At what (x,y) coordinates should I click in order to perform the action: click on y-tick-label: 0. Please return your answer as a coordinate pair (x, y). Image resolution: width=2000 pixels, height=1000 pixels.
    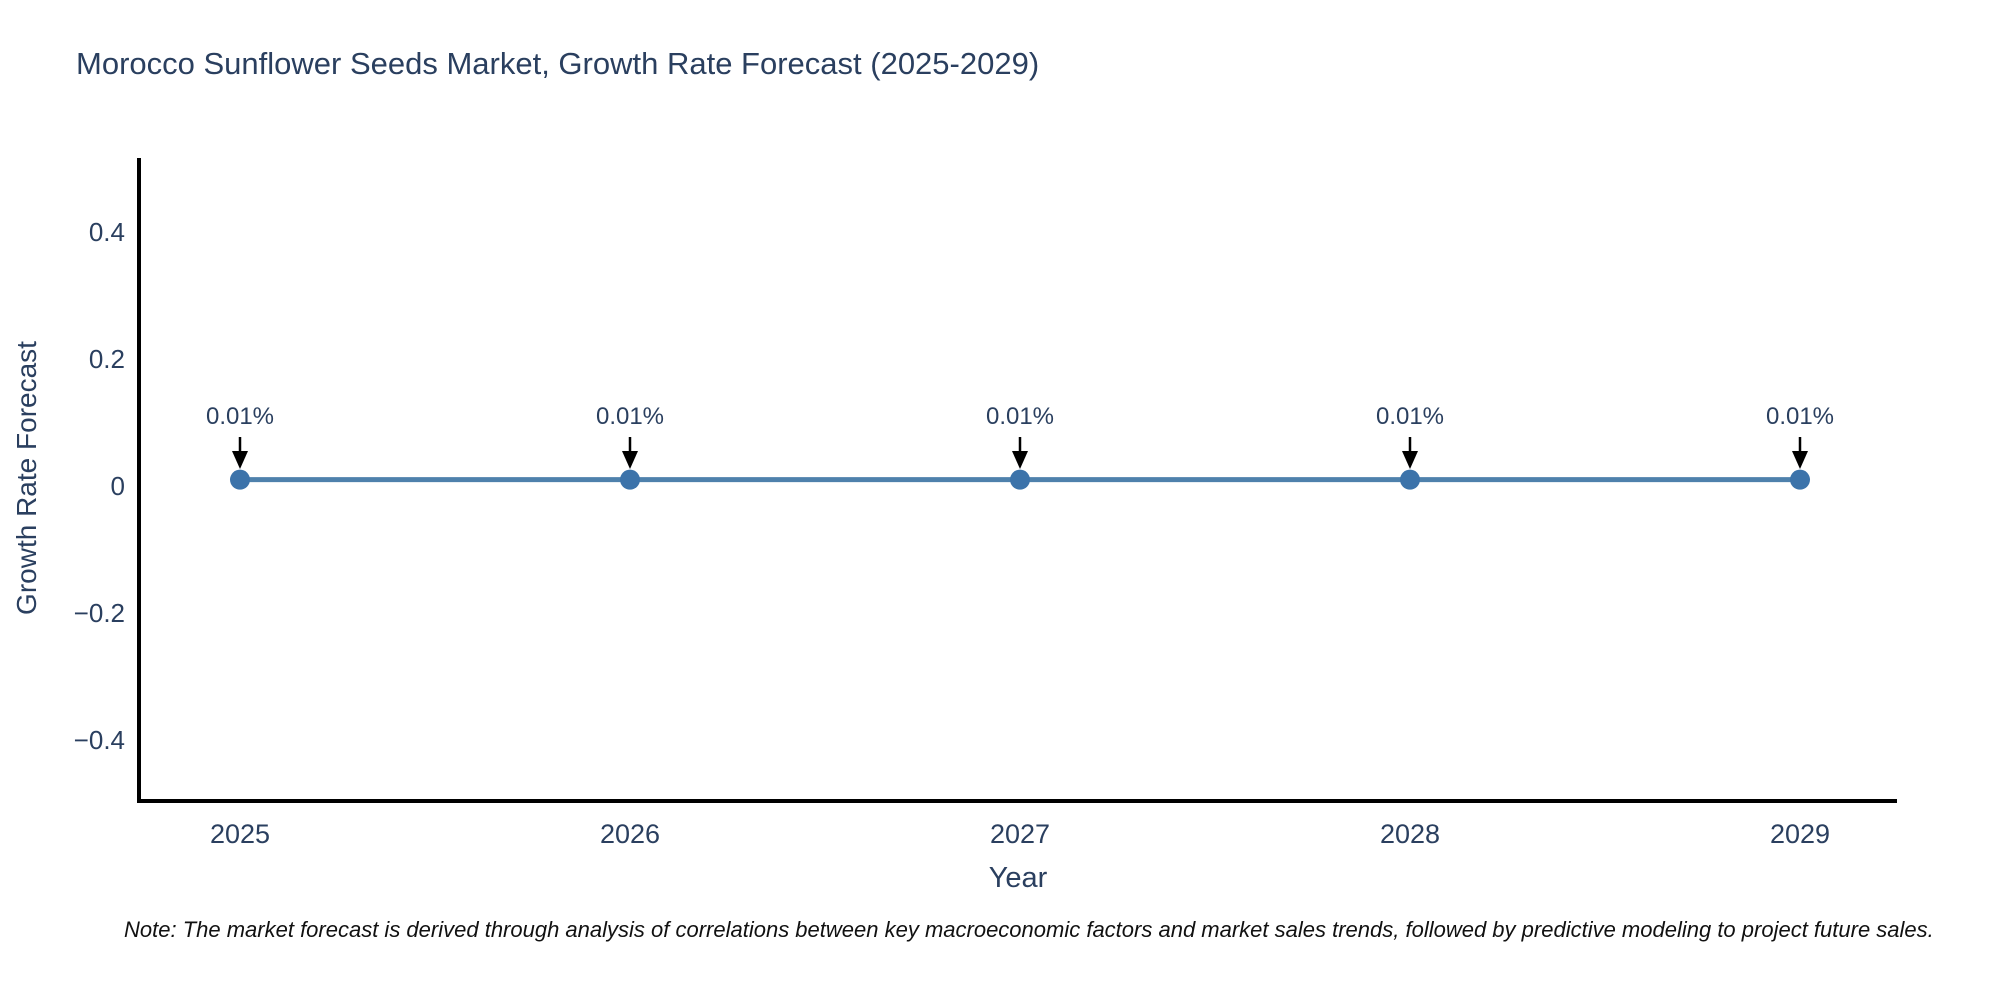
    Looking at the image, I should click on (118, 486).